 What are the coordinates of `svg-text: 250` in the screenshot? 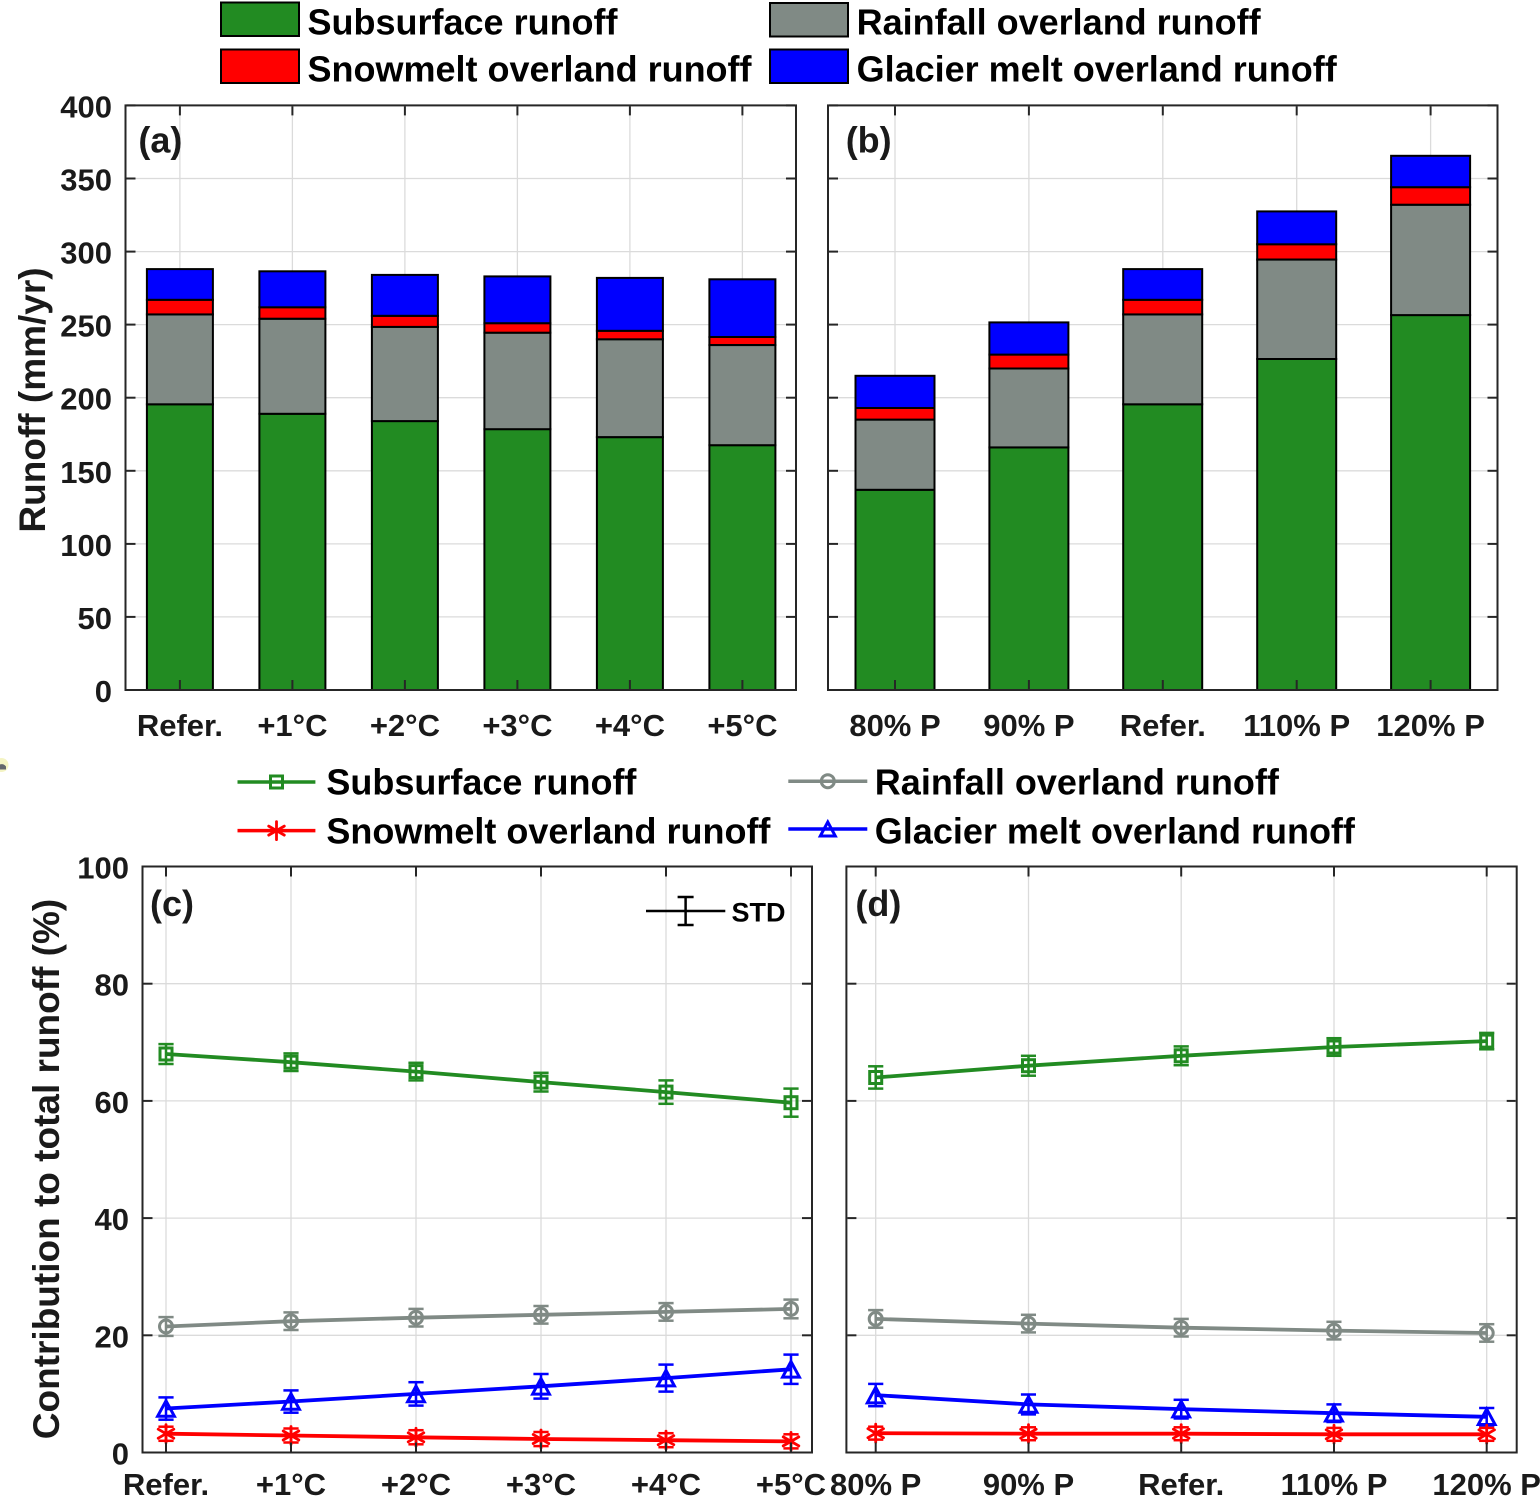 It's located at (86, 326).